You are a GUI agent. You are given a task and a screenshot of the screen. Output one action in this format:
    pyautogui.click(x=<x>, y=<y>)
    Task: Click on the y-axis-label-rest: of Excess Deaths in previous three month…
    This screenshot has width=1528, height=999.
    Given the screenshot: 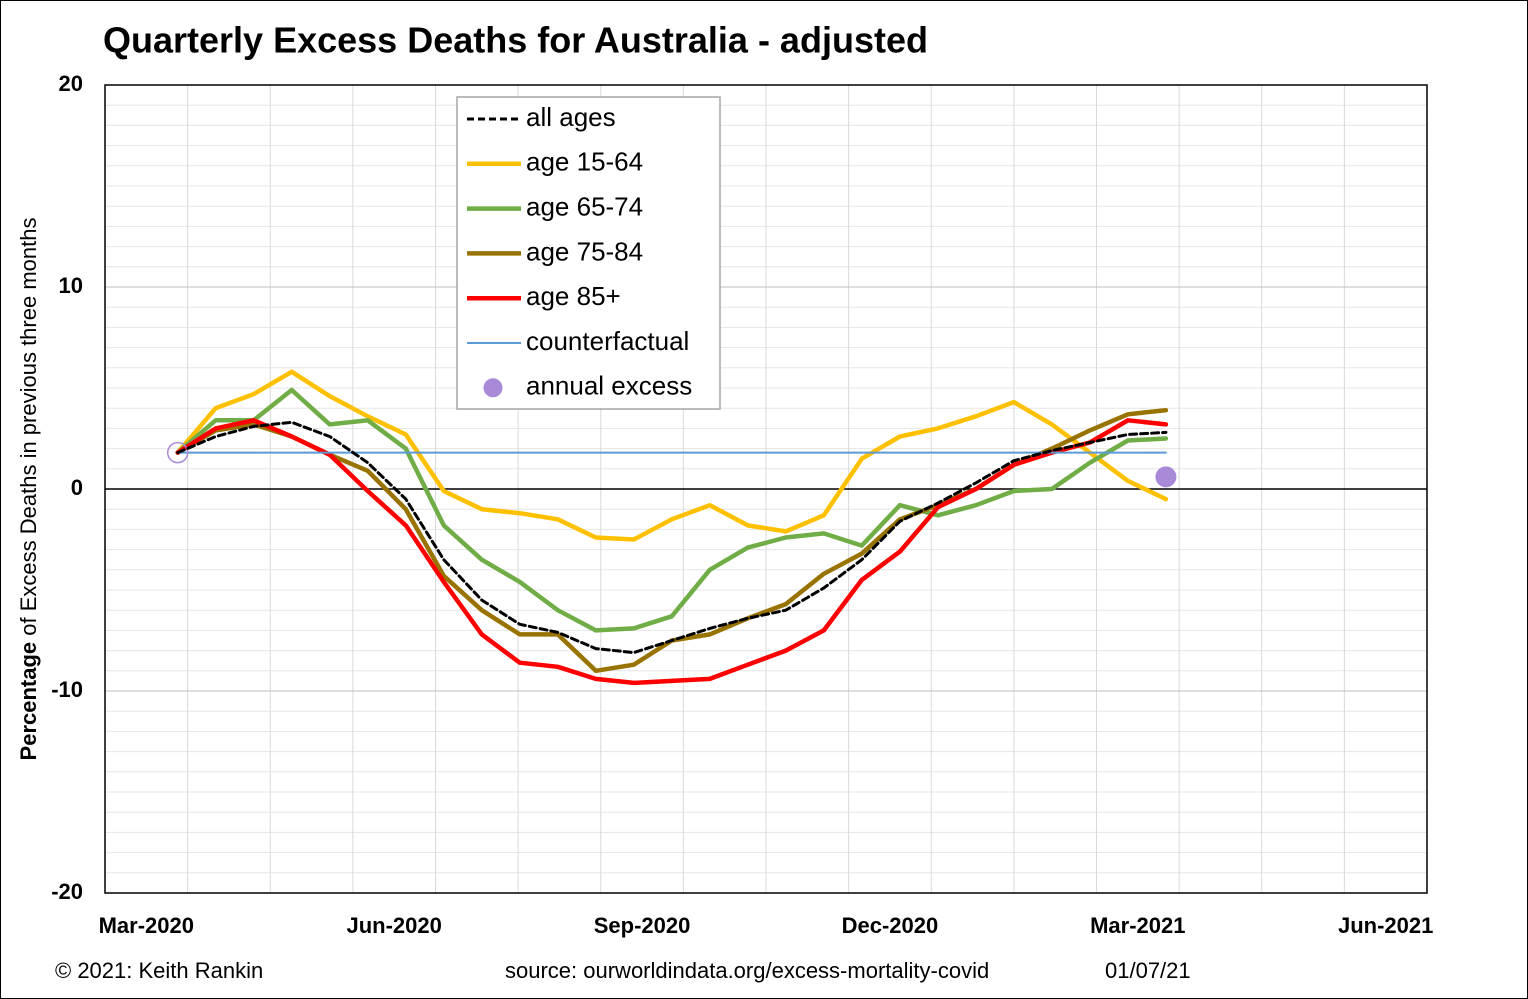 What is the action you would take?
    pyautogui.click(x=28, y=430)
    